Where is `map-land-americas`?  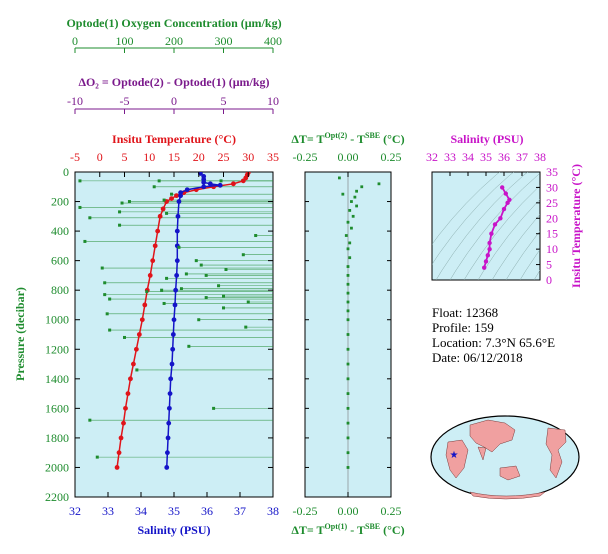 map-land-americas is located at coordinates (556, 453).